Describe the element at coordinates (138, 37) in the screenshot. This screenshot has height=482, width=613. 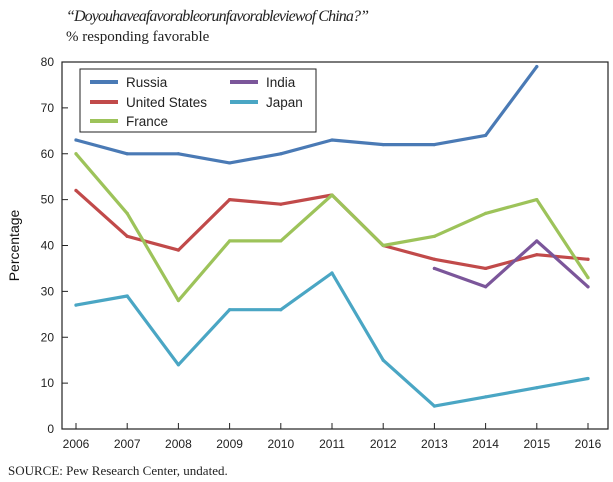
I see `chart-subtitle: % responding favorable` at that location.